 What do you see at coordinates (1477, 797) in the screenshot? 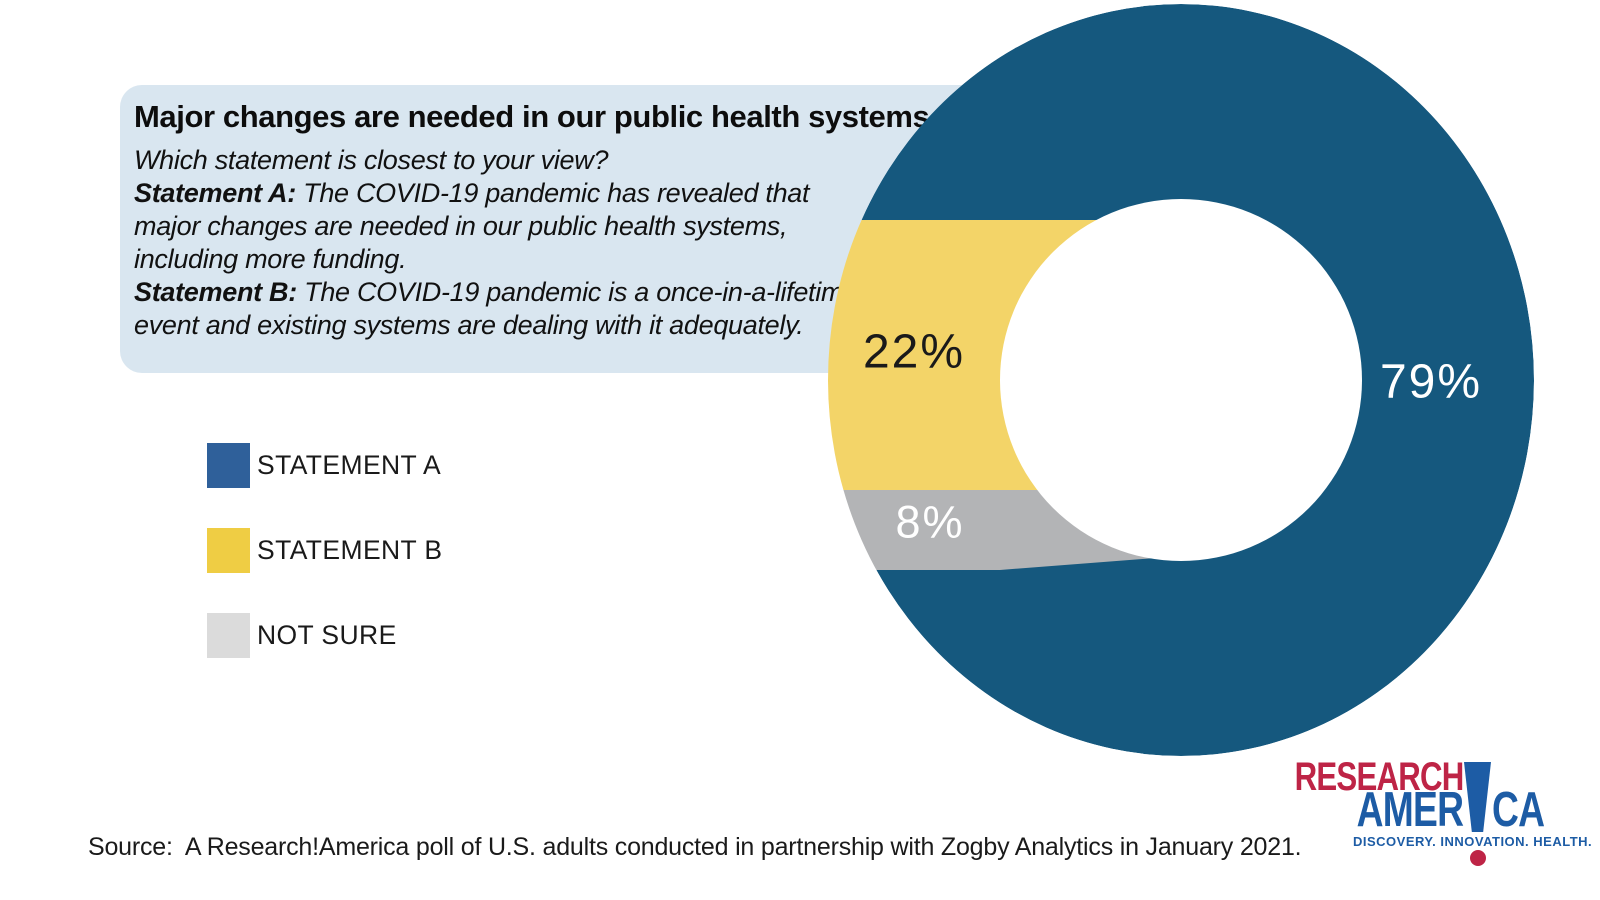
I see `exclamation-bar-icon` at bounding box center [1477, 797].